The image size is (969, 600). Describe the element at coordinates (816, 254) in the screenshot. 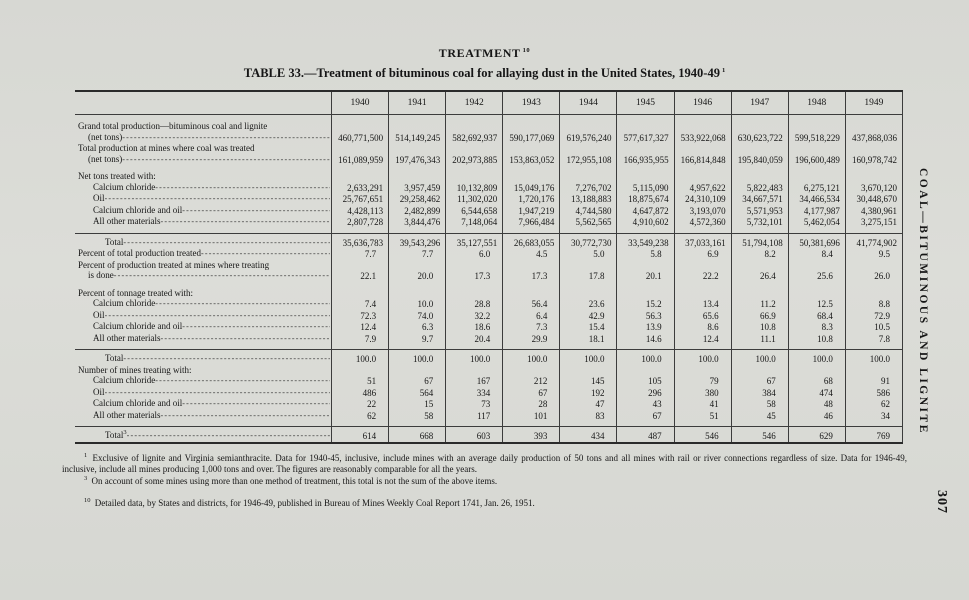

I see `value-cell: 8.4` at that location.